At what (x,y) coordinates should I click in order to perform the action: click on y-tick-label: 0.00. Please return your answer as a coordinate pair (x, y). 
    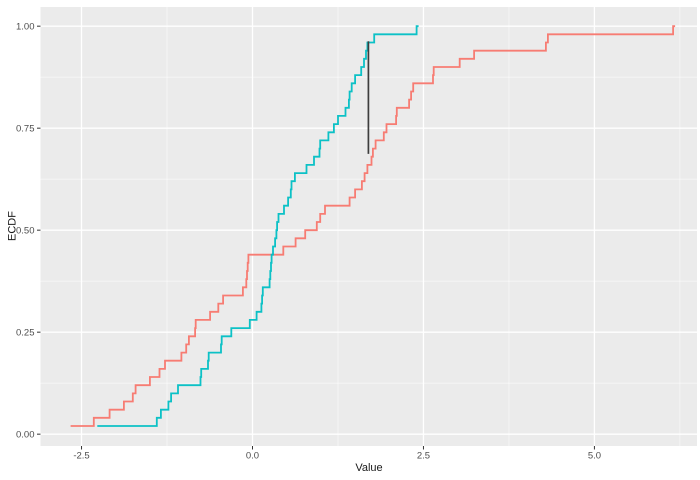
    Looking at the image, I should click on (25, 434).